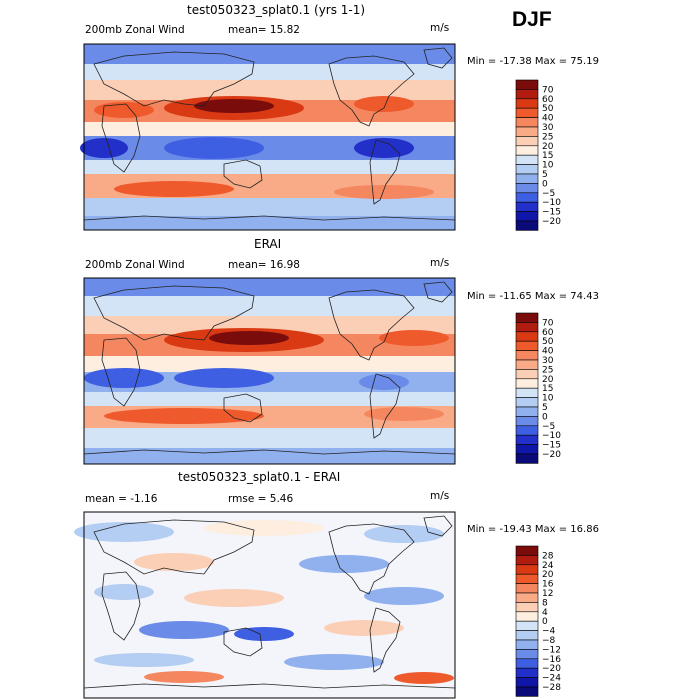 The height and width of the screenshot is (700, 700). What do you see at coordinates (261, 499) in the screenshot?
I see `panel-3-stat-label: rmse = 5.46` at bounding box center [261, 499].